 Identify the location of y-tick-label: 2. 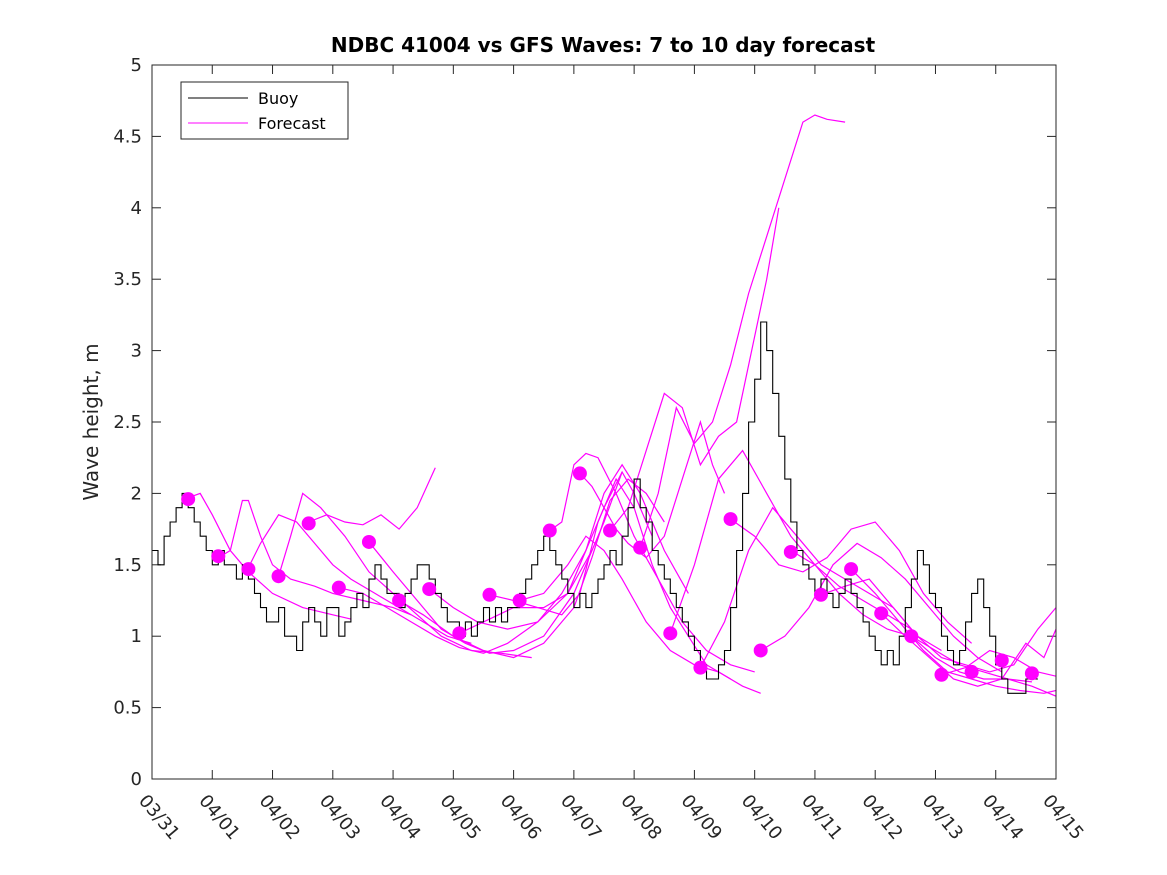
(136, 493).